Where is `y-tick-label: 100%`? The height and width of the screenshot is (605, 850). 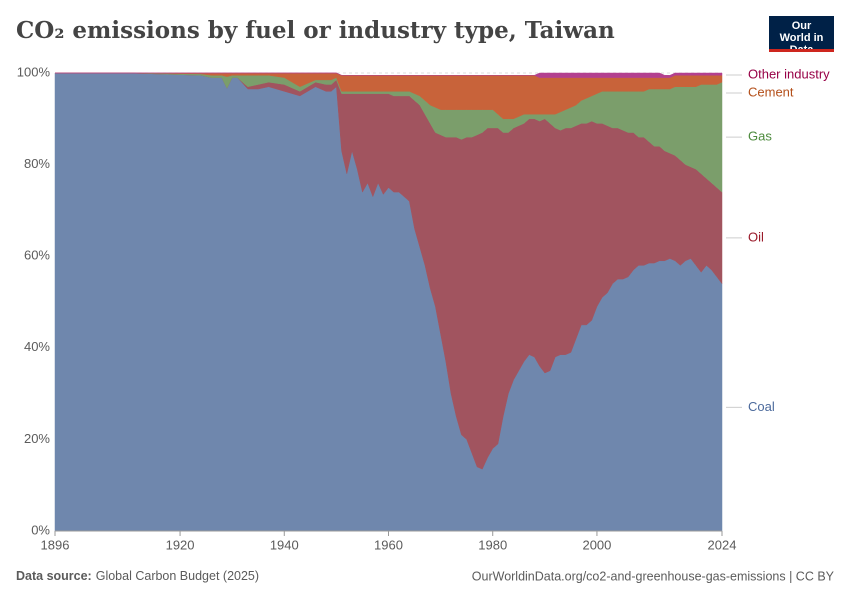
y-tick-label: 100% is located at coordinates (34, 71).